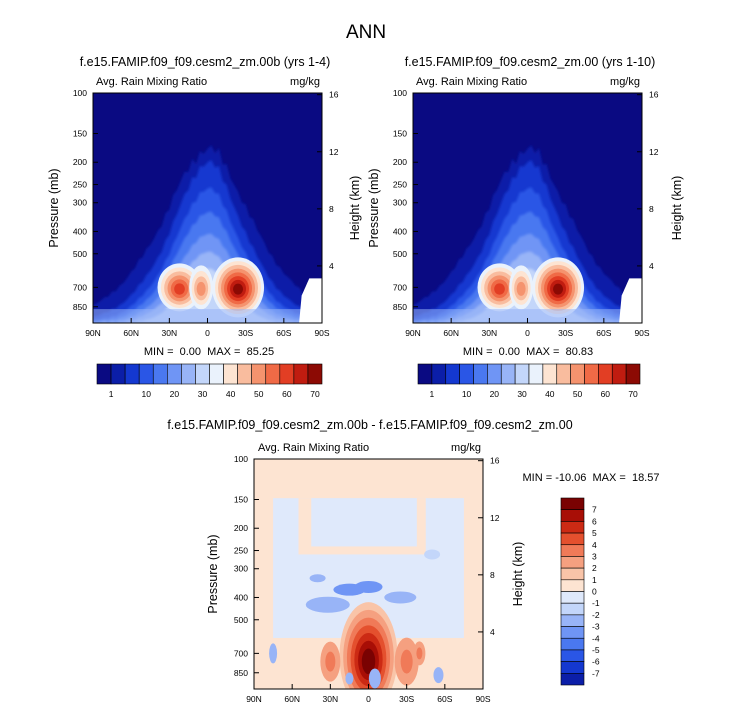  What do you see at coordinates (606, 394) in the screenshot?
I see `panel-b-colorbar-label: 60` at bounding box center [606, 394].